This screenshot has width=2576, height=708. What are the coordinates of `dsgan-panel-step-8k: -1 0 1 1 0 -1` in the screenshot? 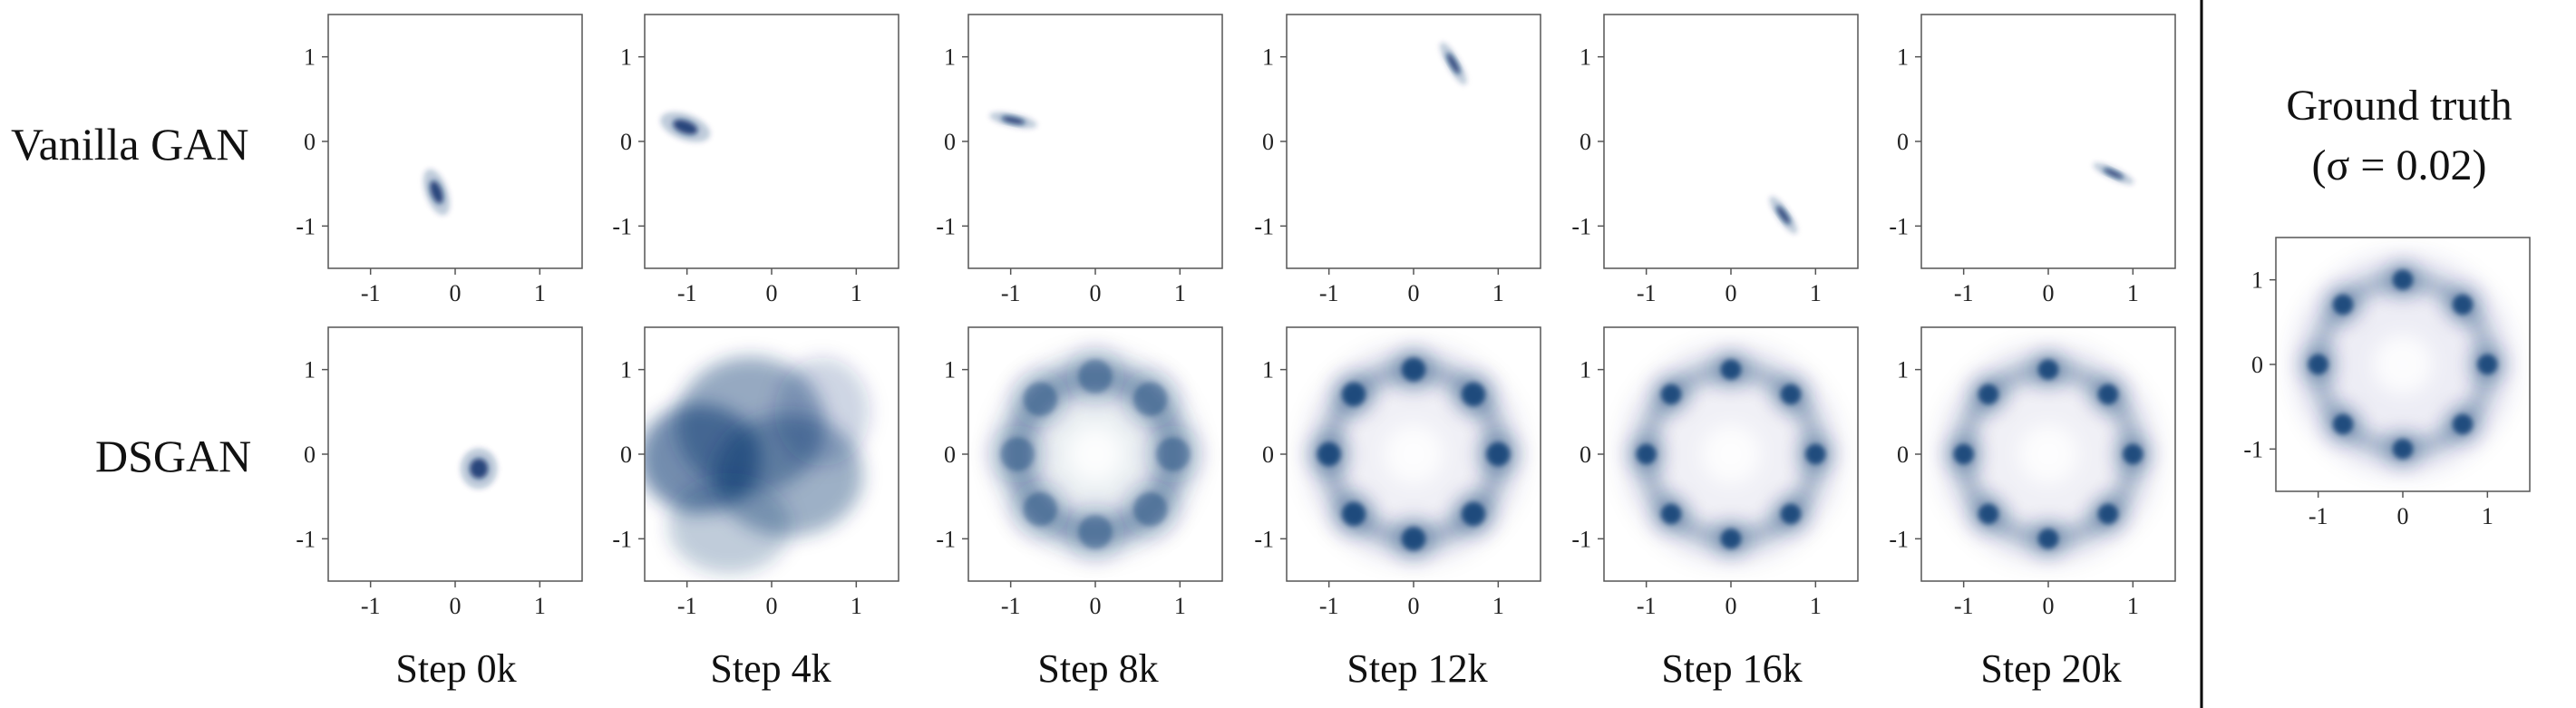 It's located at (1079, 473).